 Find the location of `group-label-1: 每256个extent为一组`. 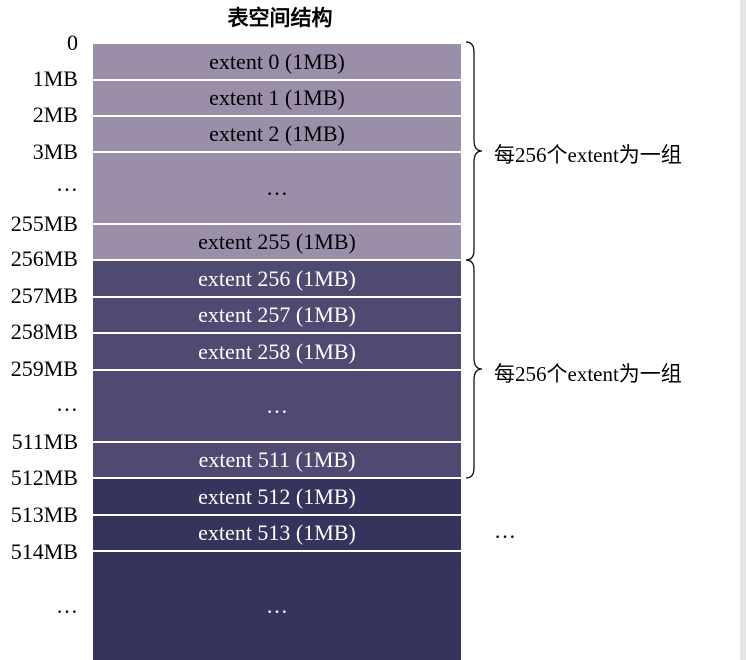

group-label-1: 每256个extent为一组 is located at coordinates (588, 155).